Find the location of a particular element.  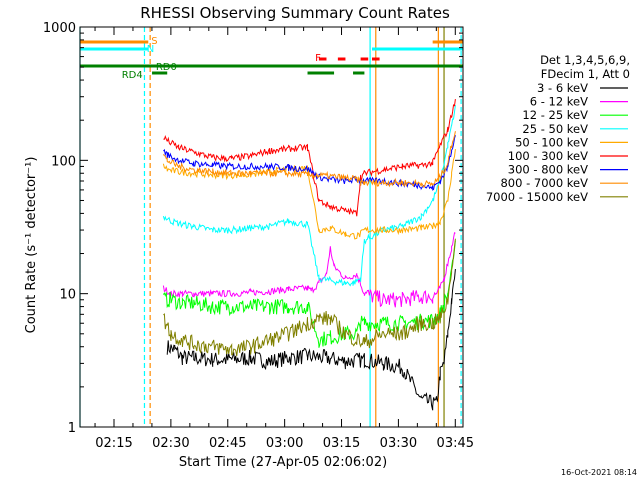

legend-label: 7000 - 15000 keV is located at coordinates (537, 197).